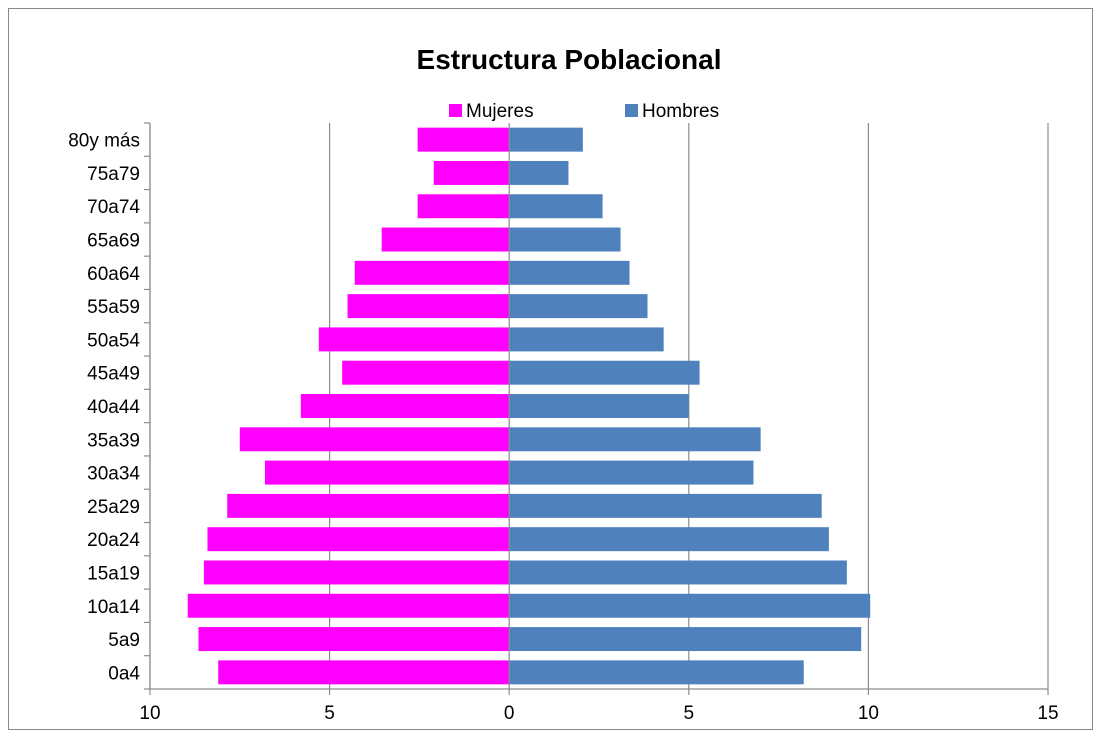  What do you see at coordinates (599, 406) in the screenshot?
I see `bar-hombres-40a44` at bounding box center [599, 406].